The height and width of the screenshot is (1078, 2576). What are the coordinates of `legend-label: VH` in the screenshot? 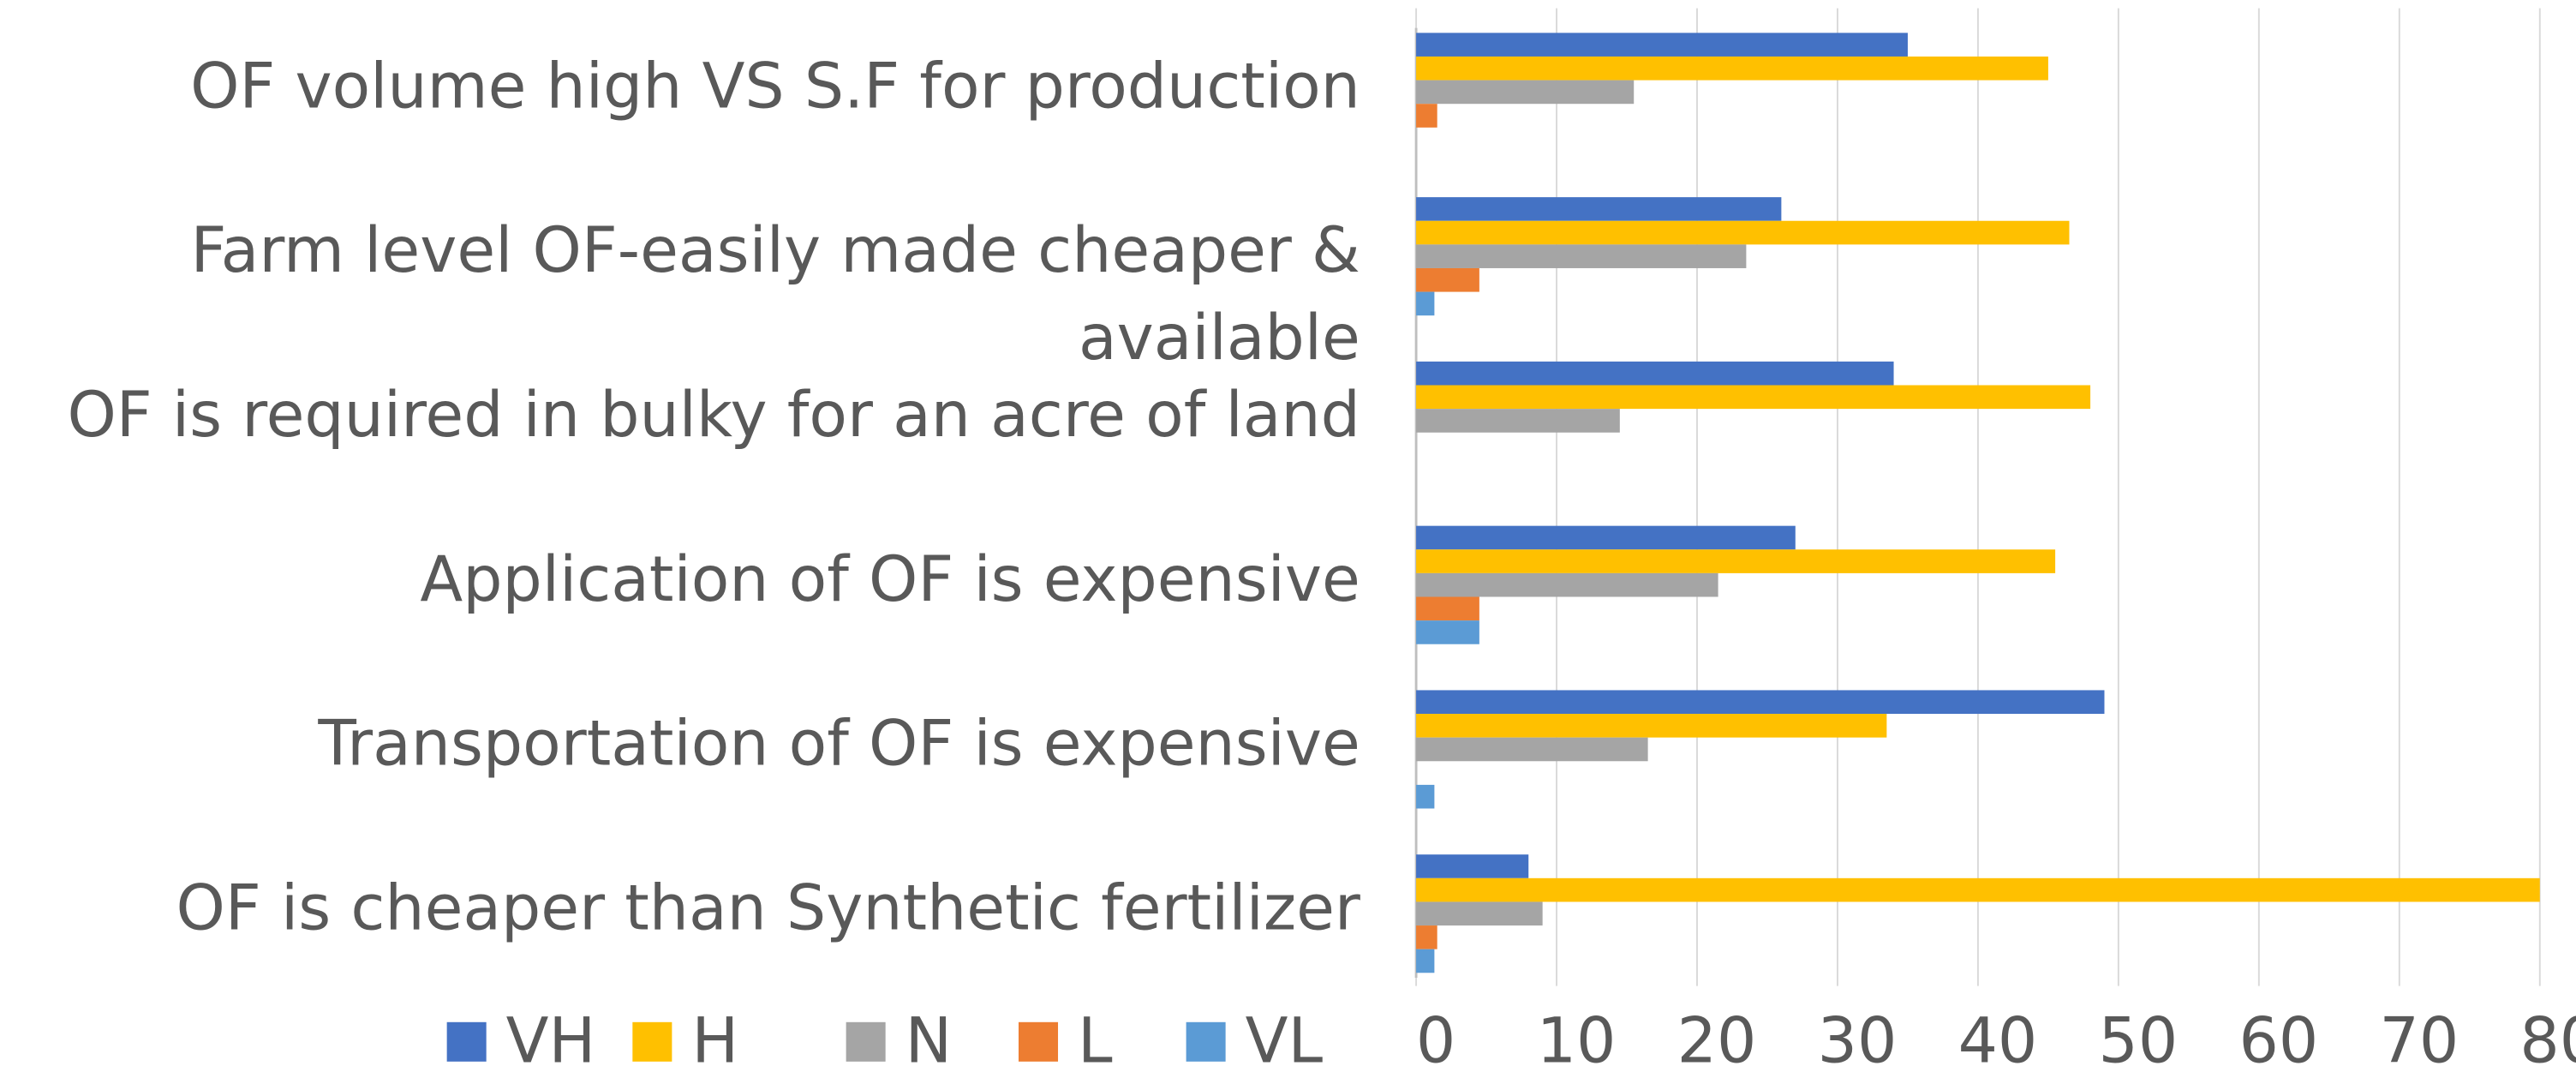 It's located at (551, 1041).